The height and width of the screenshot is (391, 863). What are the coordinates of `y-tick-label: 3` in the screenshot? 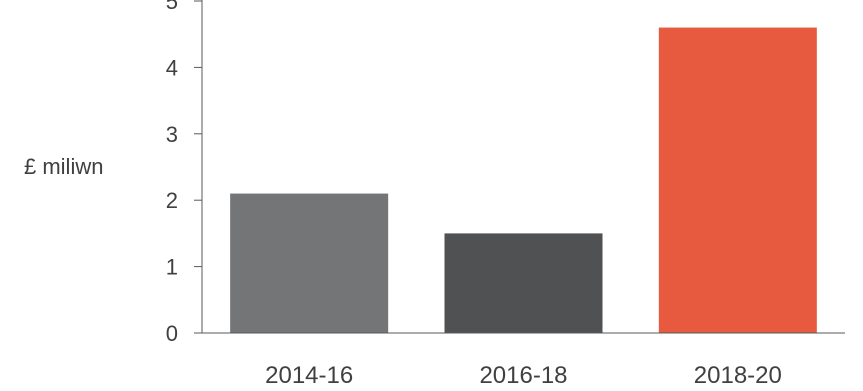 It's located at (172, 134).